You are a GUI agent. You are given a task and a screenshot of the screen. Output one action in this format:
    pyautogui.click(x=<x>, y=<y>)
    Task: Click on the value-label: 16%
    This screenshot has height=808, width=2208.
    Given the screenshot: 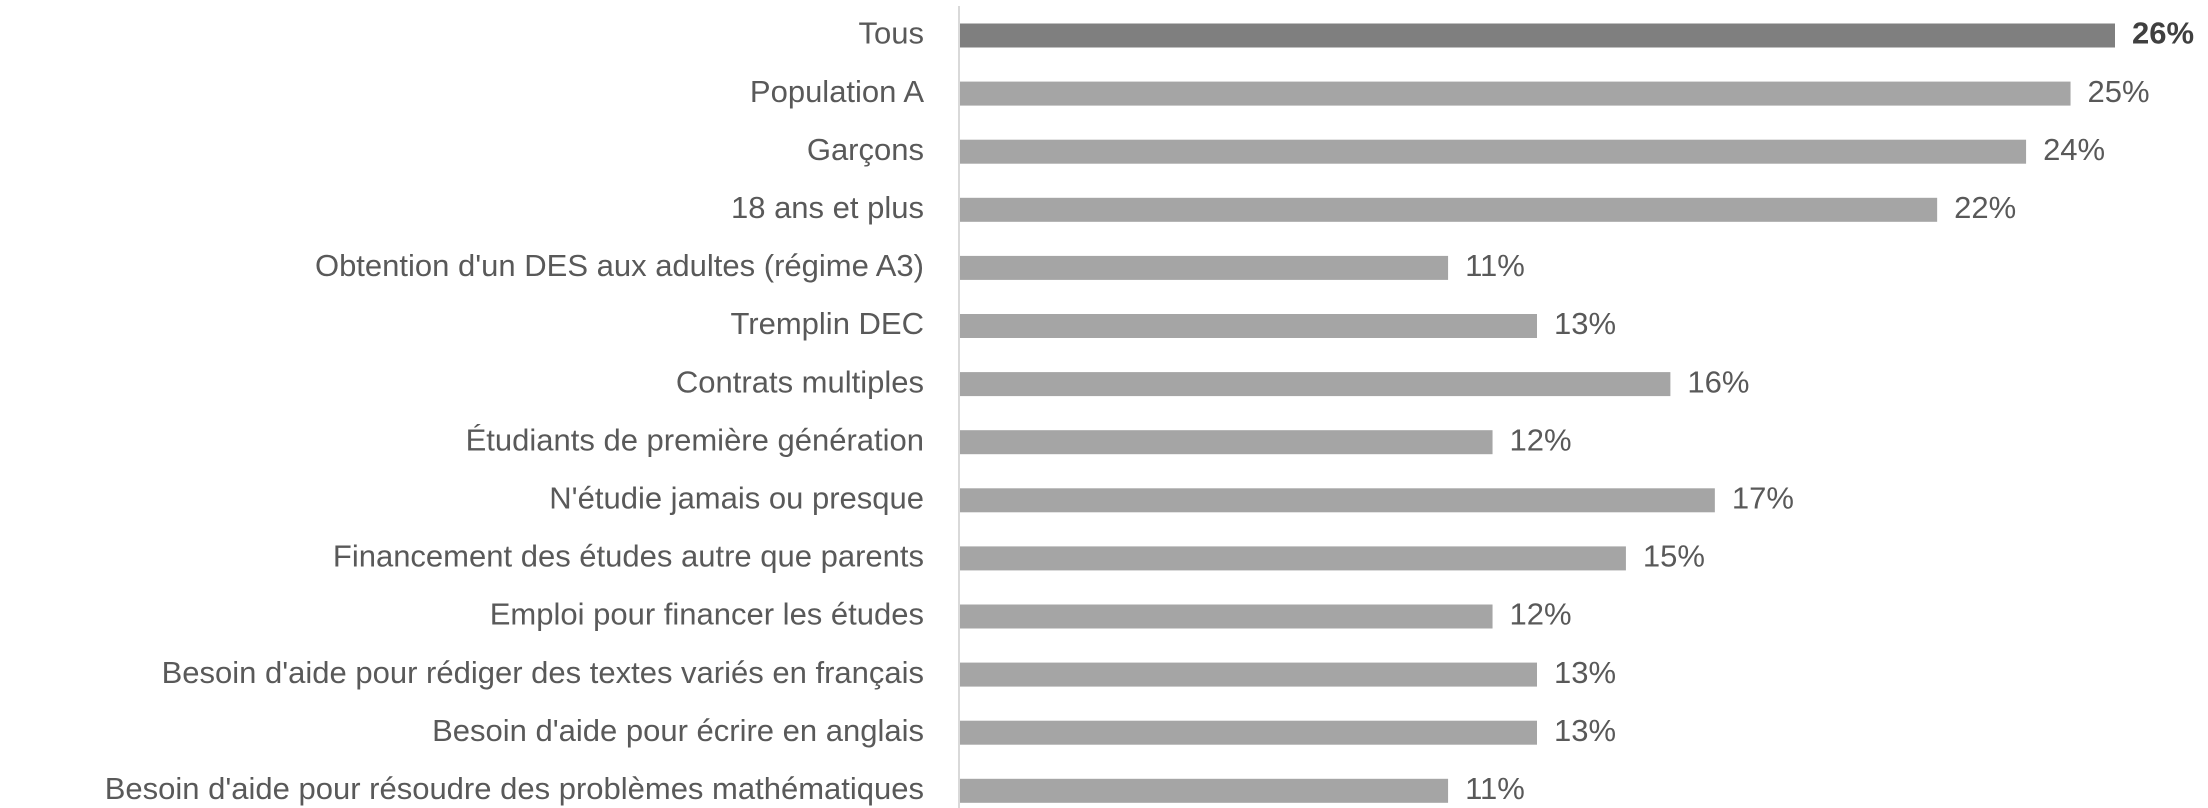 What is the action you would take?
    pyautogui.click(x=1718, y=381)
    